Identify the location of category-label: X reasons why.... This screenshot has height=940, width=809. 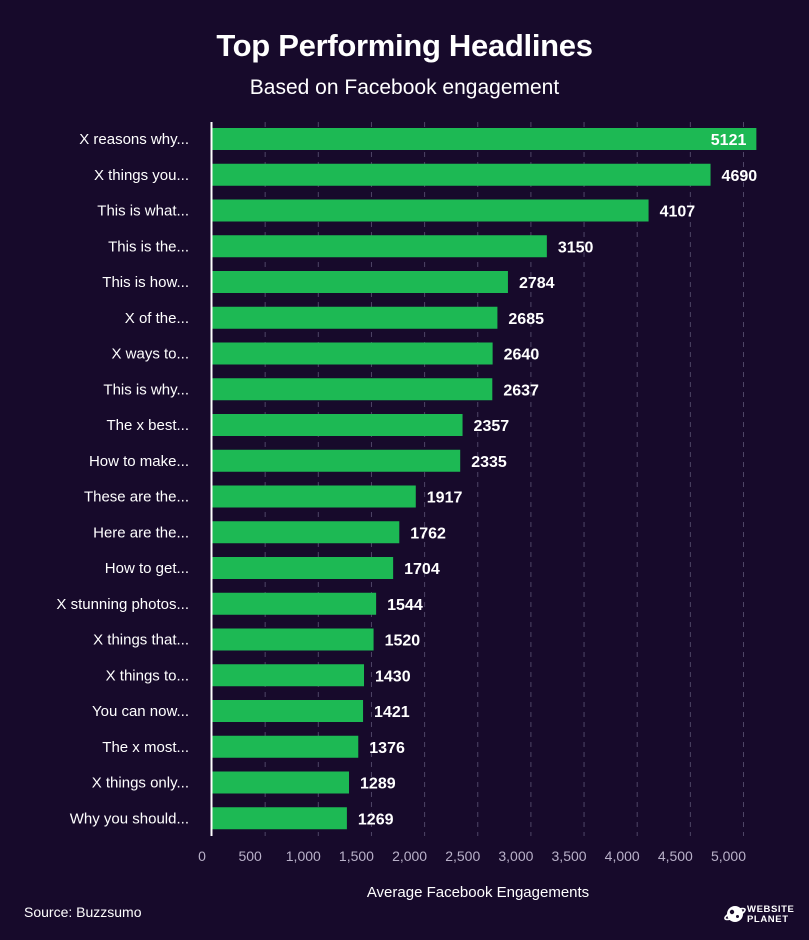
(134, 139).